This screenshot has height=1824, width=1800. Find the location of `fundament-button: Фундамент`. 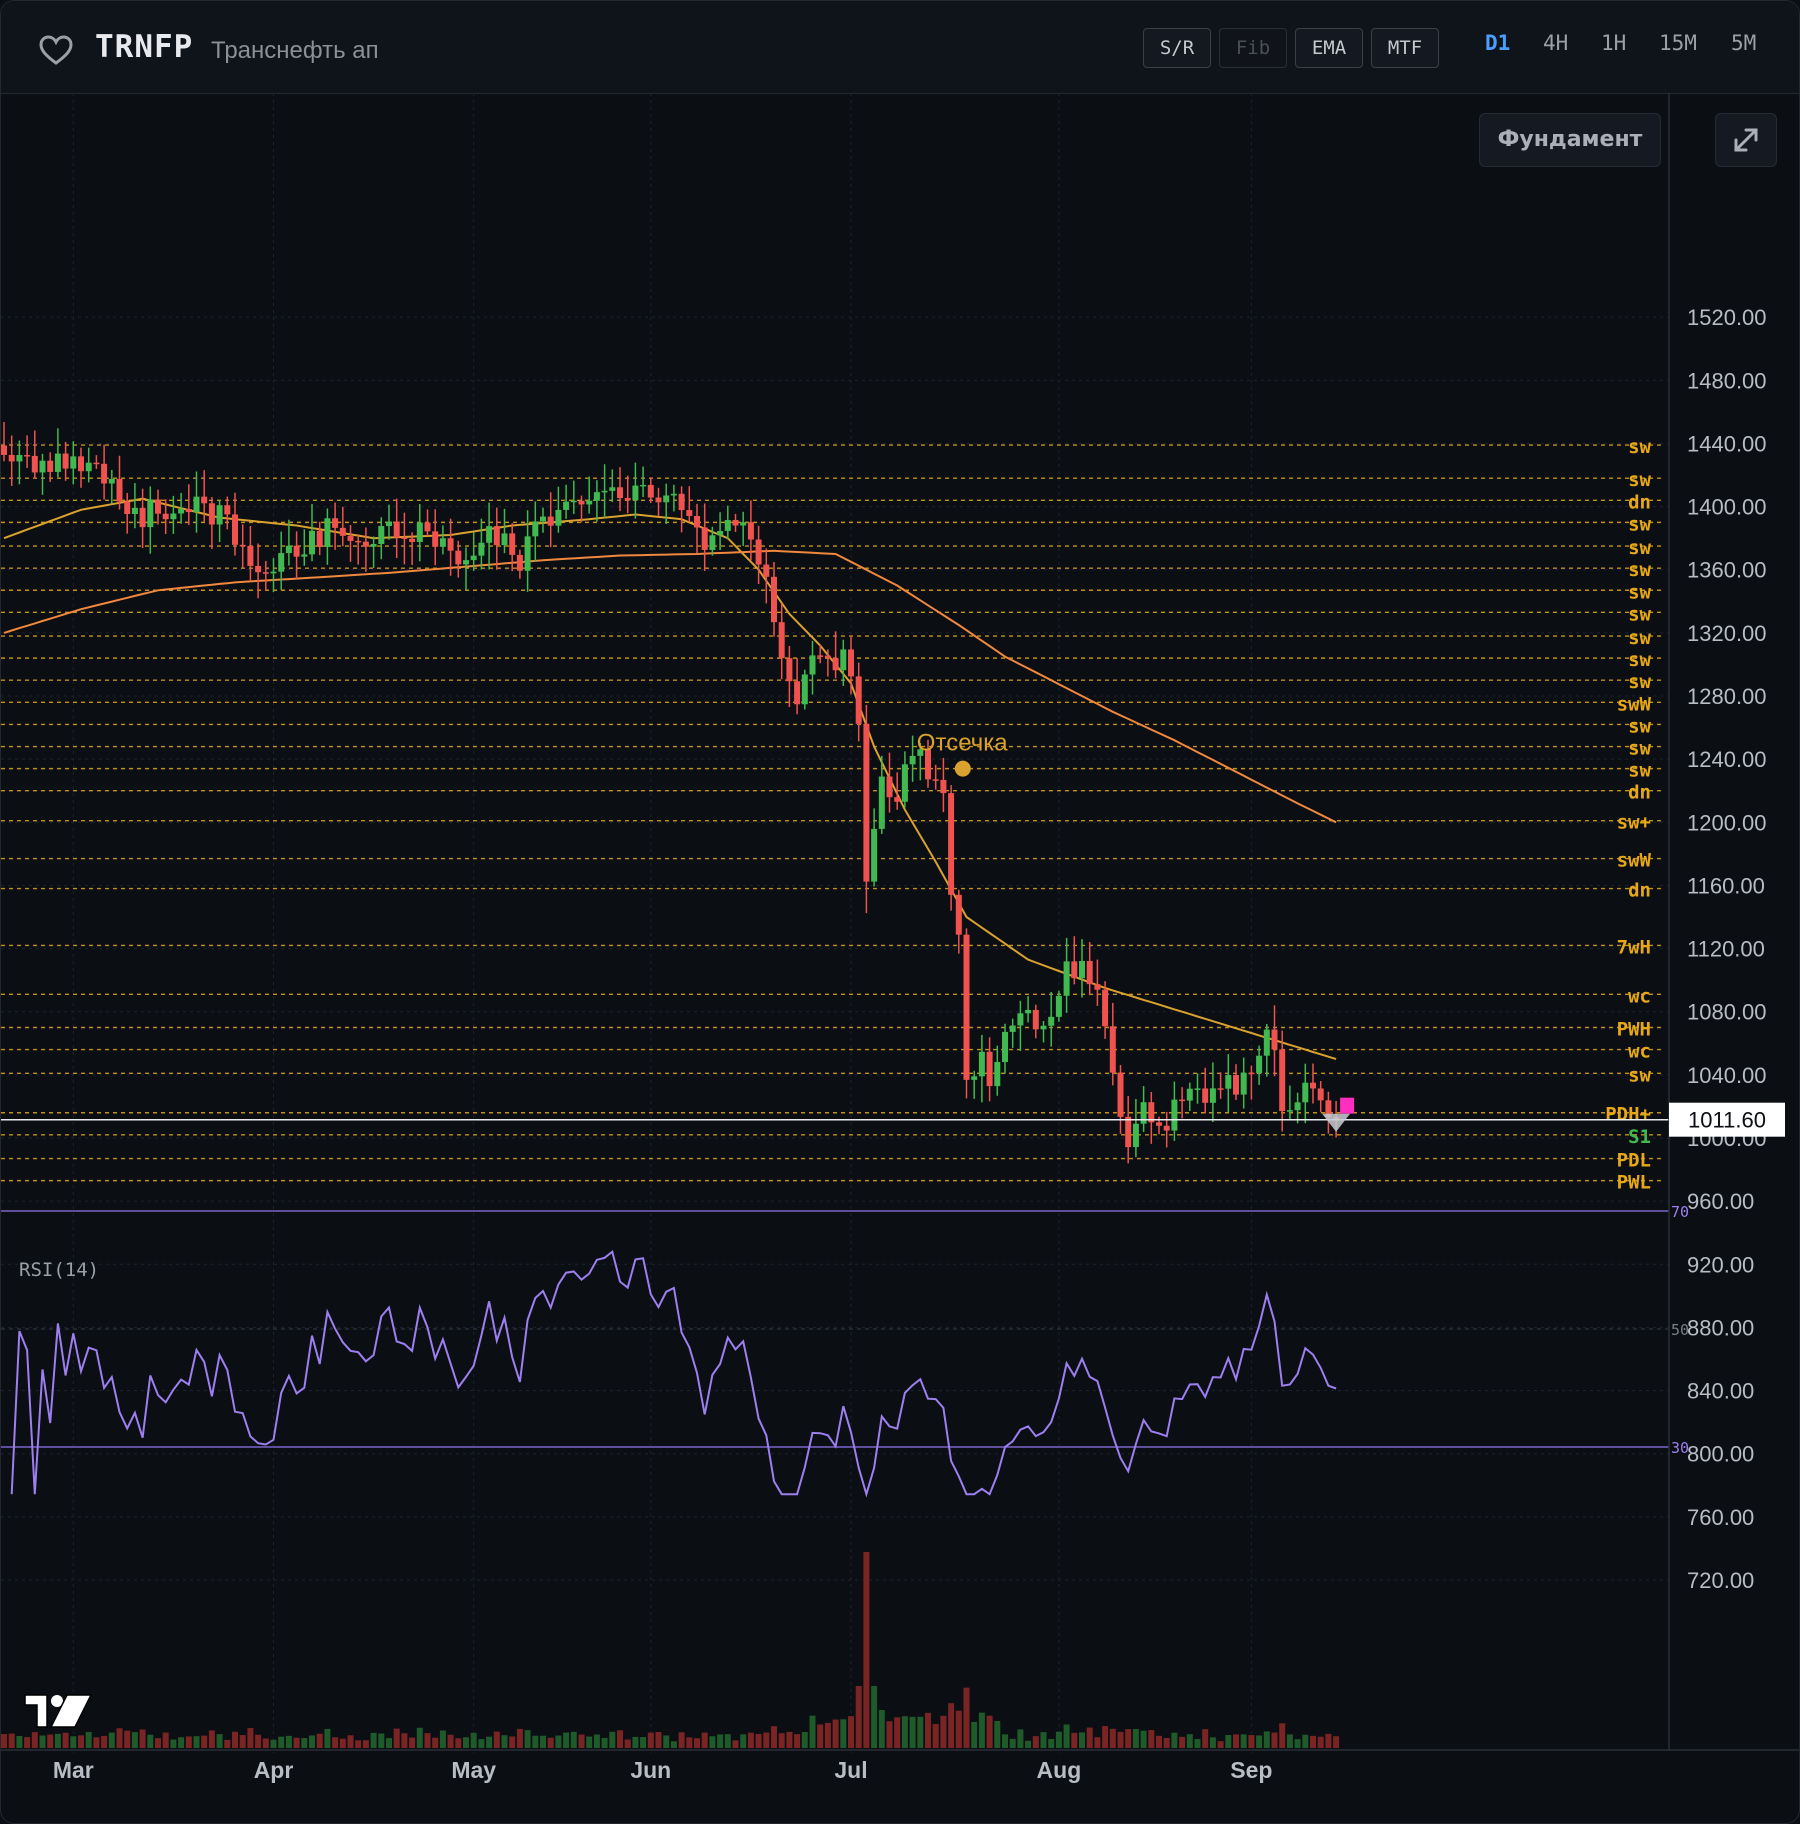

fundament-button: Фундамент is located at coordinates (1570, 140).